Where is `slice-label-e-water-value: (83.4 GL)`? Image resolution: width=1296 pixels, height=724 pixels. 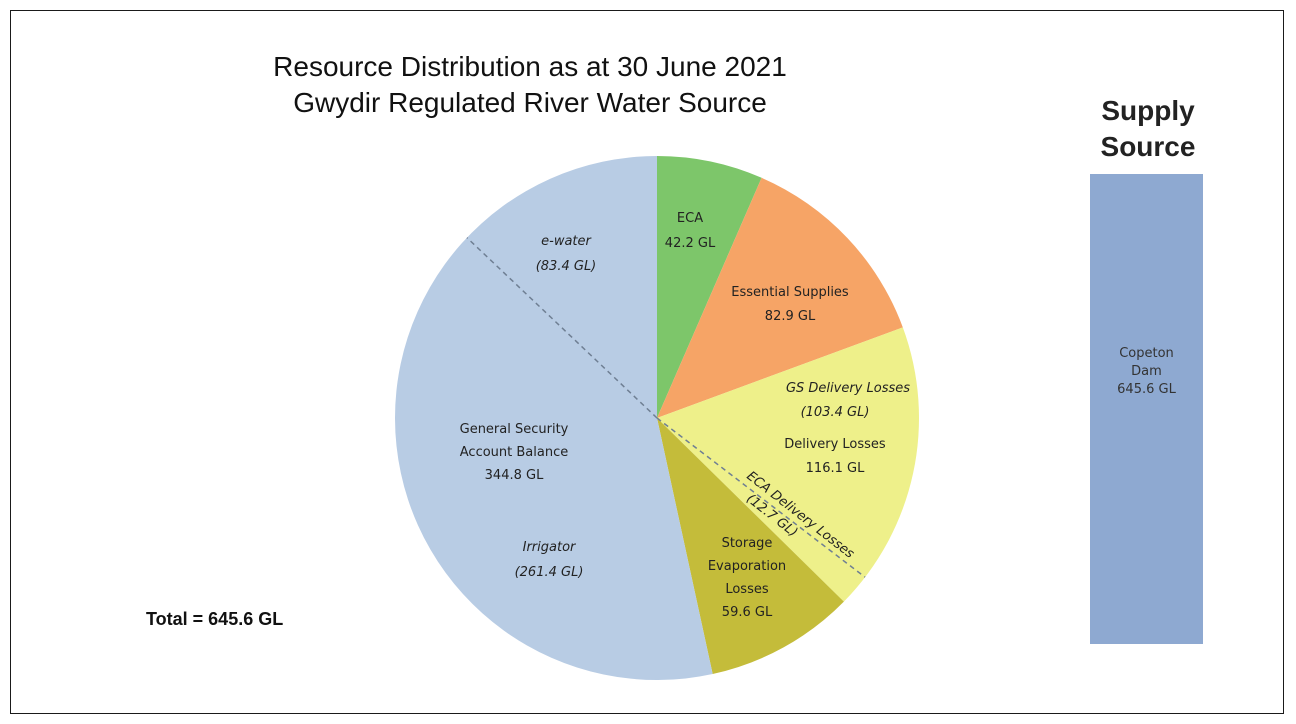 slice-label-e-water-value: (83.4 GL) is located at coordinates (566, 266).